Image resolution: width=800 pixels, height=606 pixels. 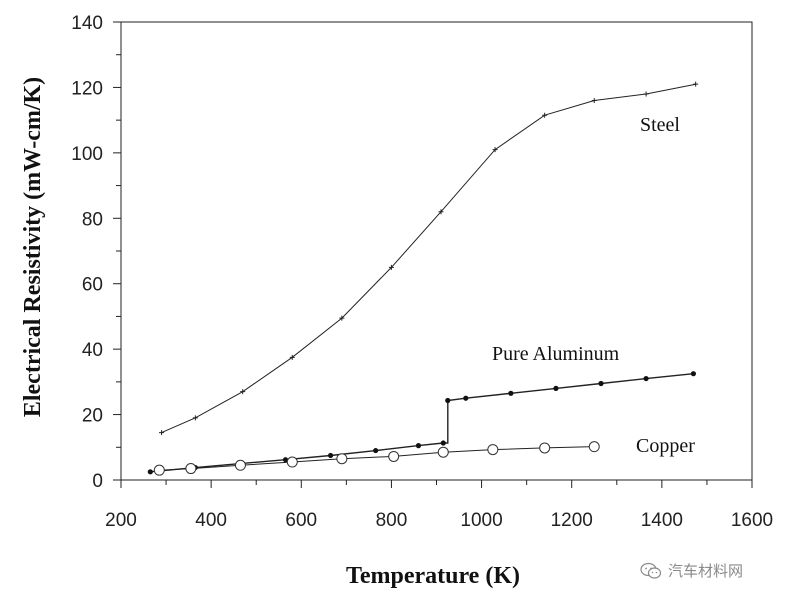 I want to click on y-tick-label: 20, so click(x=92, y=416).